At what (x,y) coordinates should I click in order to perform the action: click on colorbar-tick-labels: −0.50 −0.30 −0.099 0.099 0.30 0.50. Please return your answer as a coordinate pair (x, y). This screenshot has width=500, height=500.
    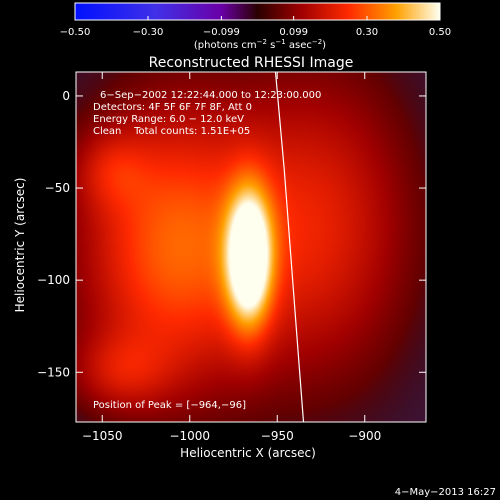
    Looking at the image, I should click on (255, 32).